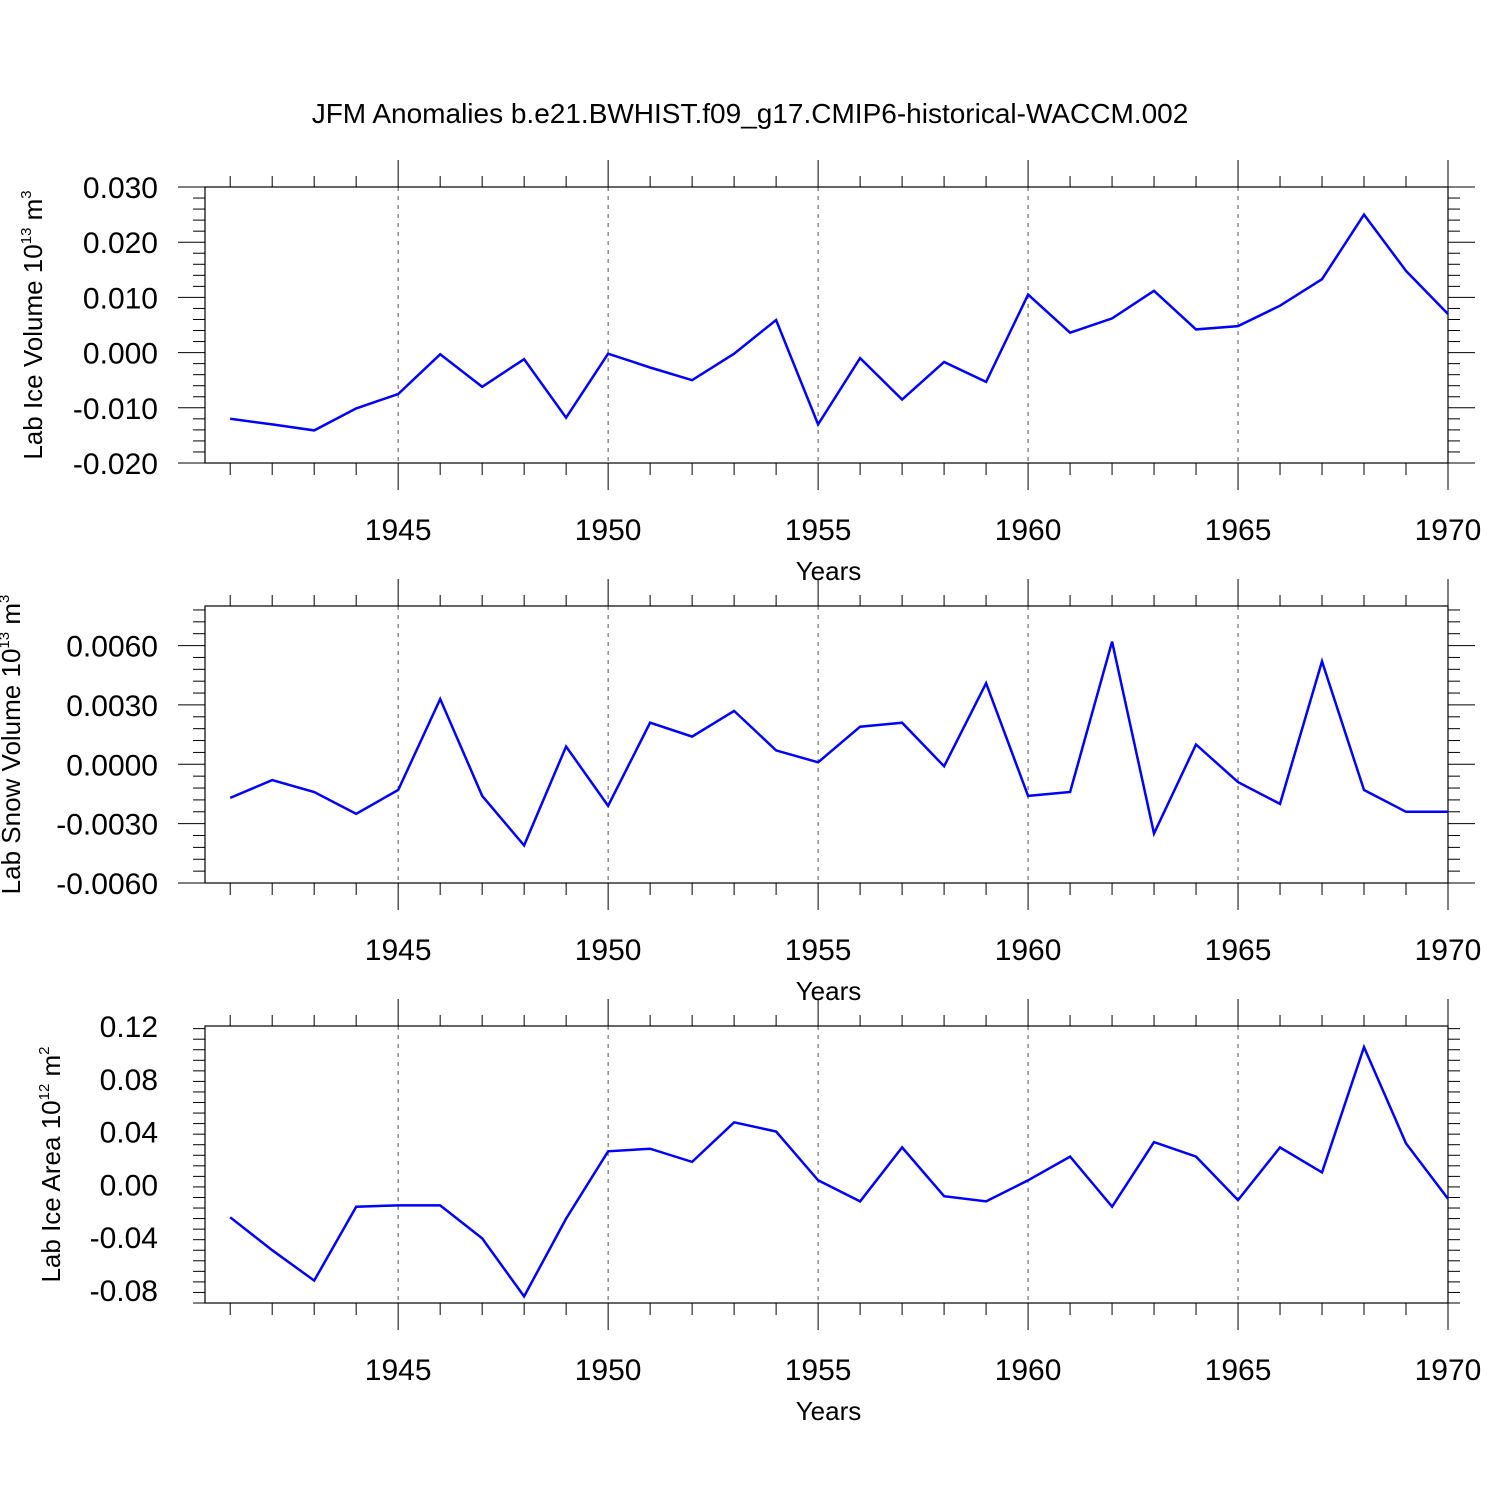 This screenshot has height=1505, width=1500. I want to click on y-tick-label: -0.04, so click(124, 1238).